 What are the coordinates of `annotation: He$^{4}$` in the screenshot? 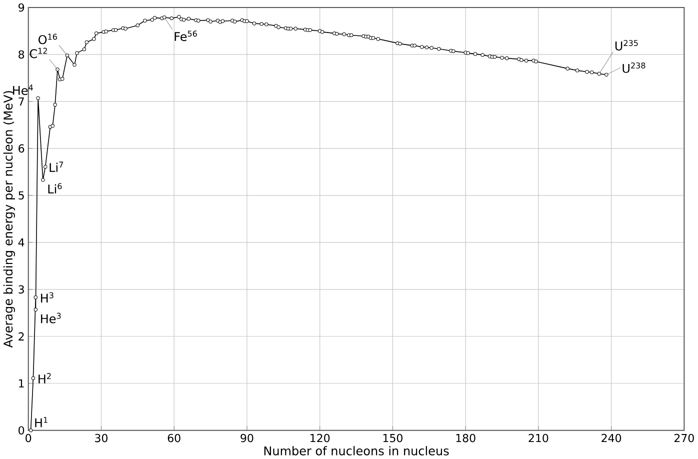 It's located at (23, 90).